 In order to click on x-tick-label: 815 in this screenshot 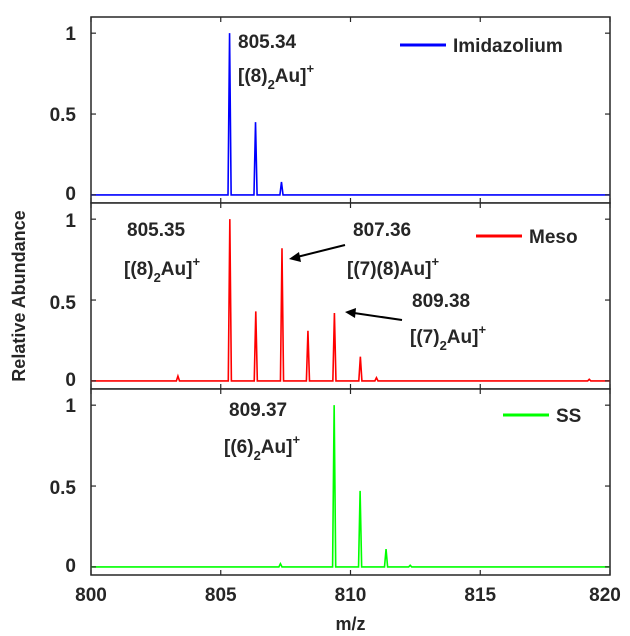, I will do `click(480, 595)`.